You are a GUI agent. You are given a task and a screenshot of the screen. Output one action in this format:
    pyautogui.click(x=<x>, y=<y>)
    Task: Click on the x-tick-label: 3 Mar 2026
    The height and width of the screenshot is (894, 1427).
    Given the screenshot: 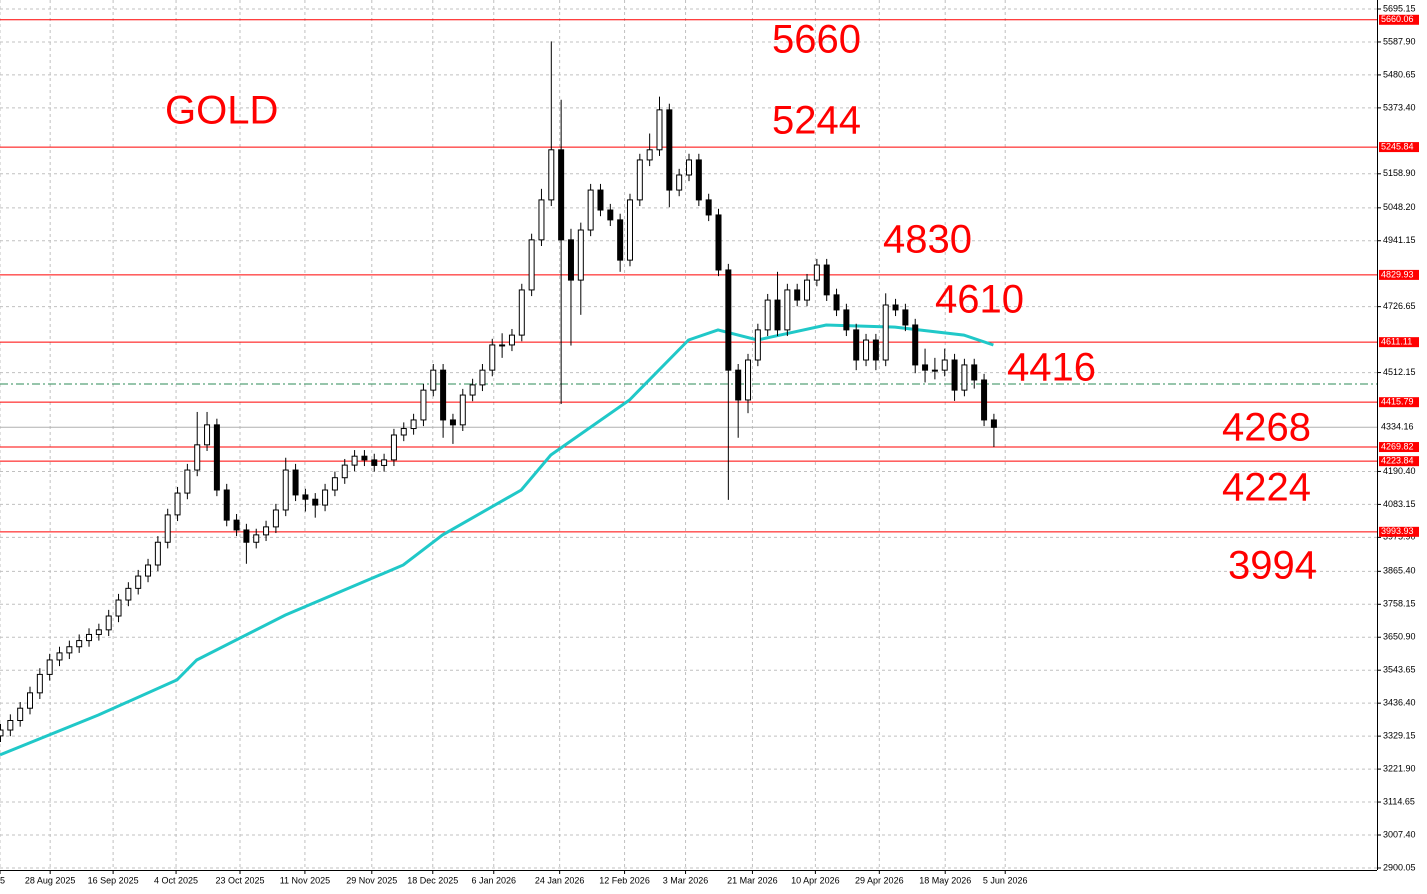 What is the action you would take?
    pyautogui.click(x=686, y=880)
    